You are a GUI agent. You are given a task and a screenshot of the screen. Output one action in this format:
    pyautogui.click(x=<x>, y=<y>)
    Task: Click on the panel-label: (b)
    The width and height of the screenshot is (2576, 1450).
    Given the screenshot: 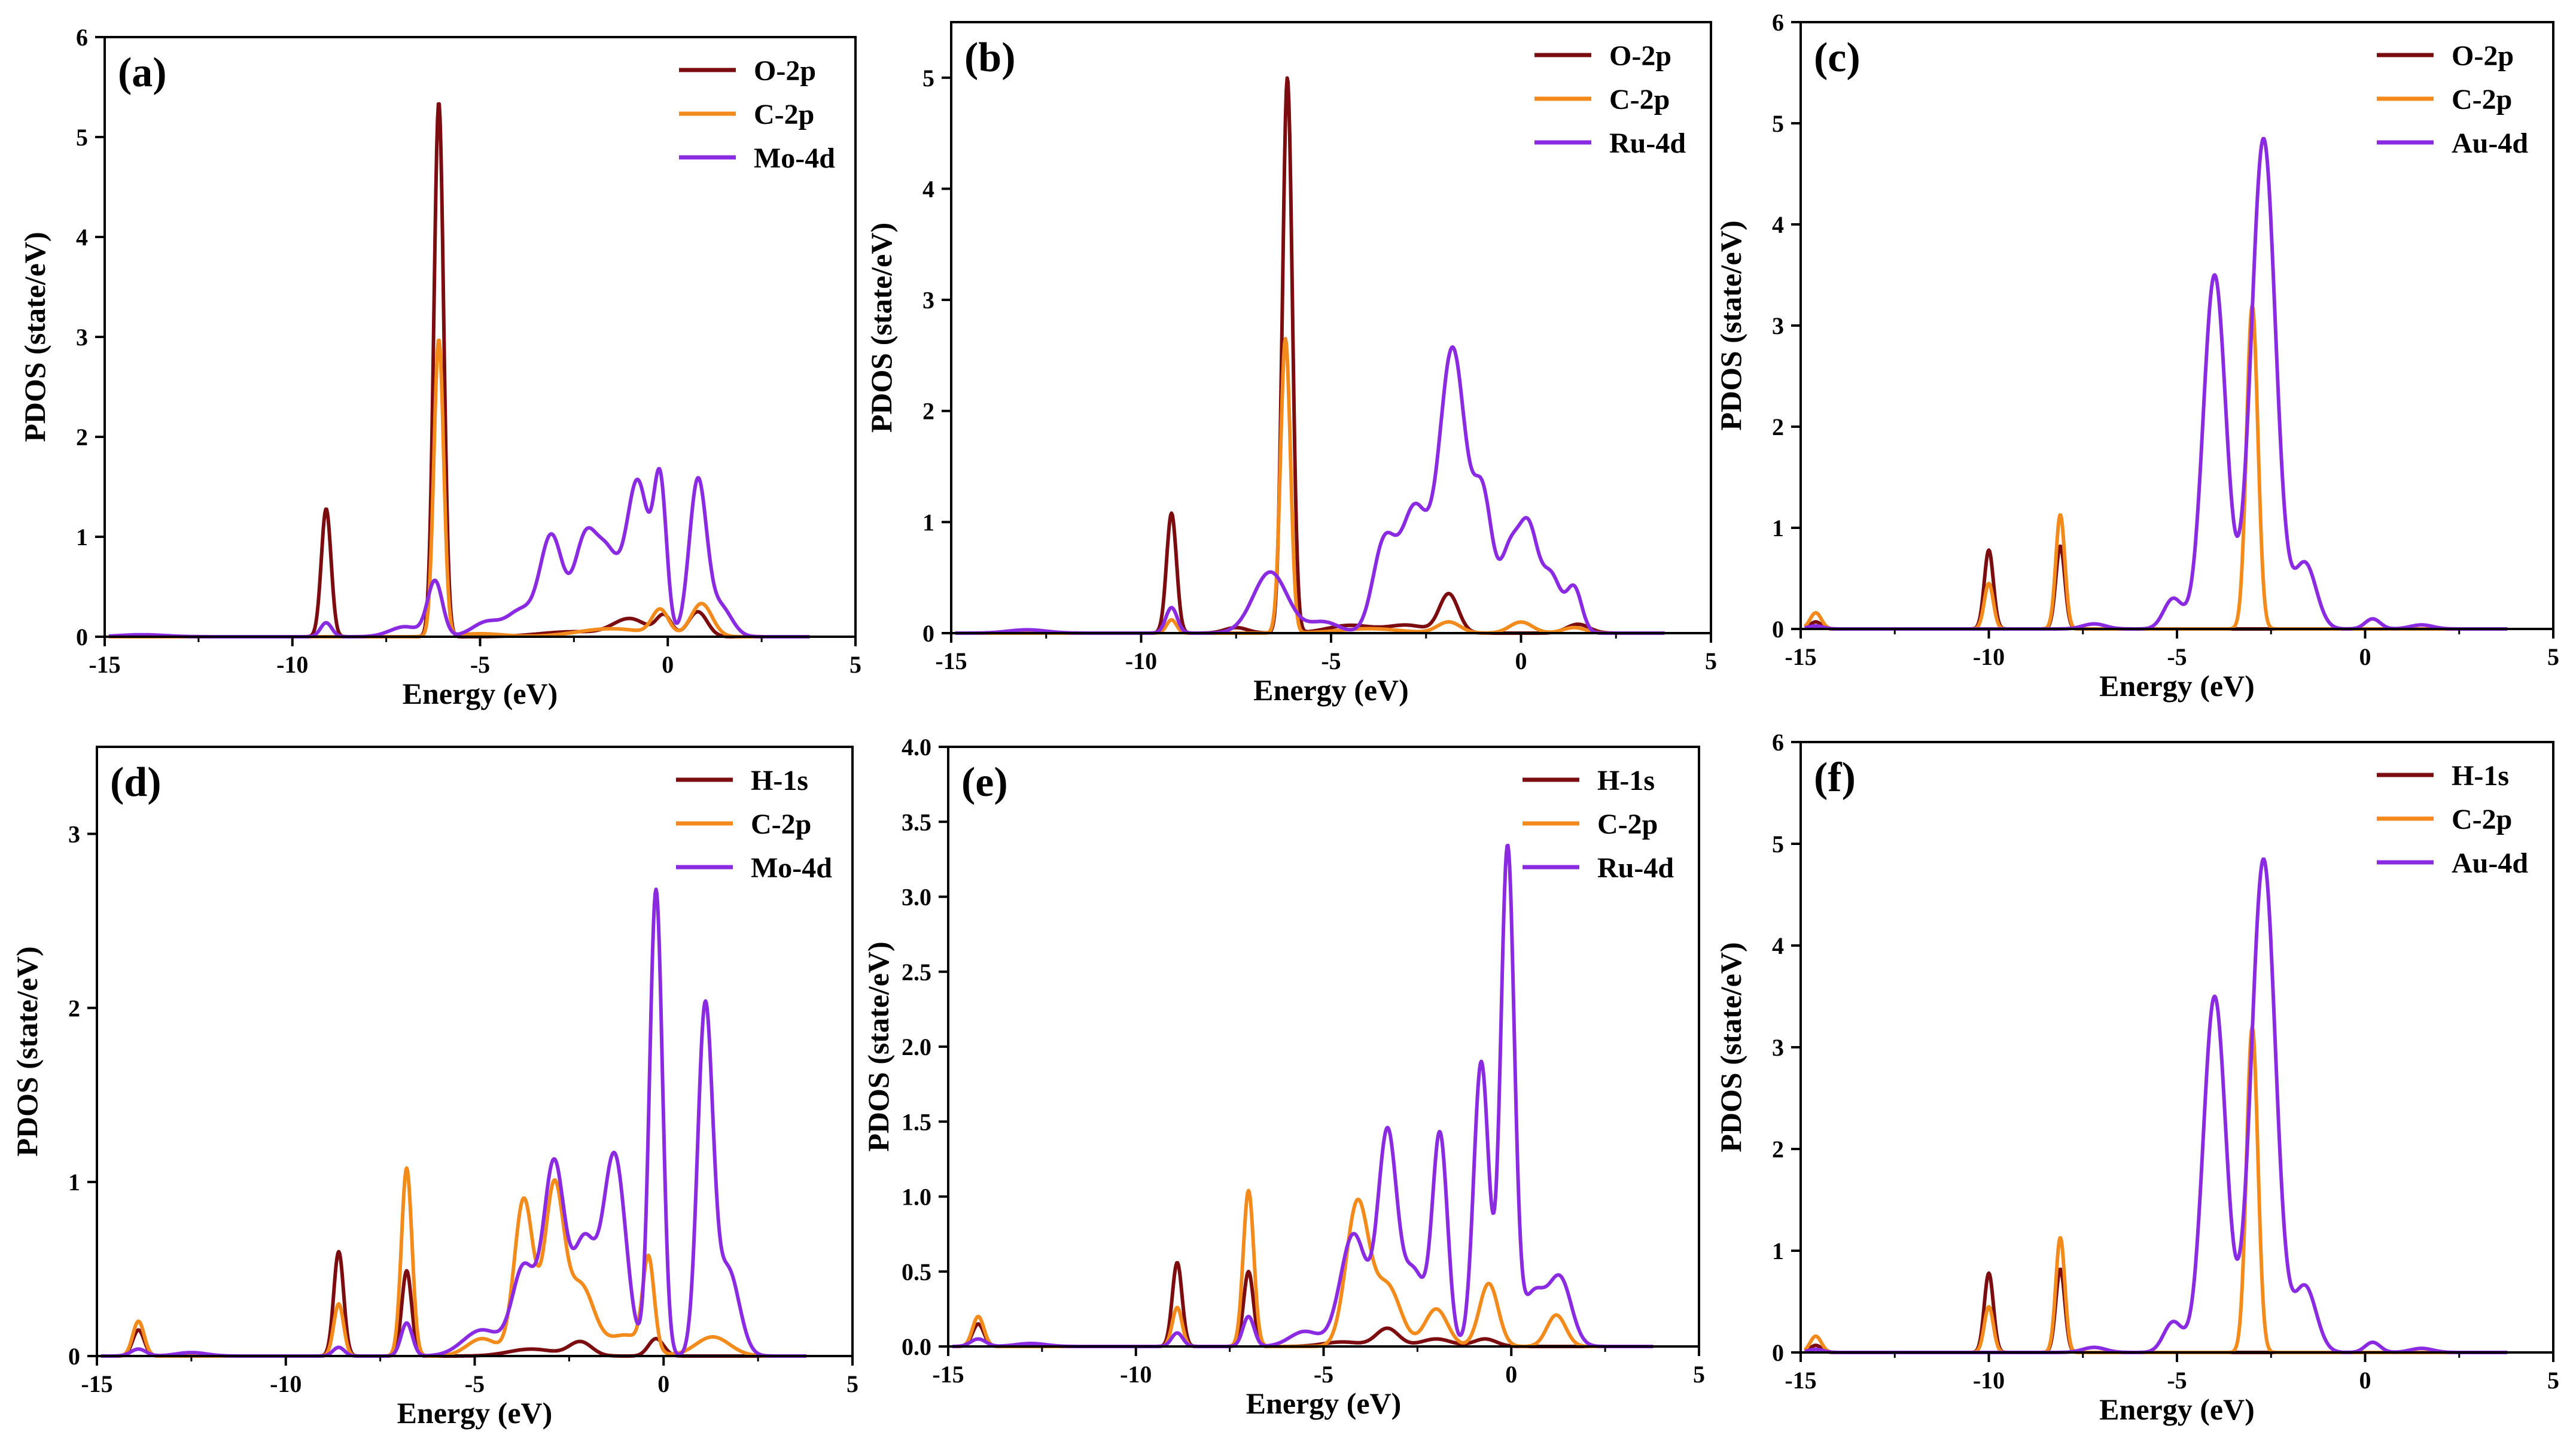 What is the action you would take?
    pyautogui.click(x=990, y=58)
    